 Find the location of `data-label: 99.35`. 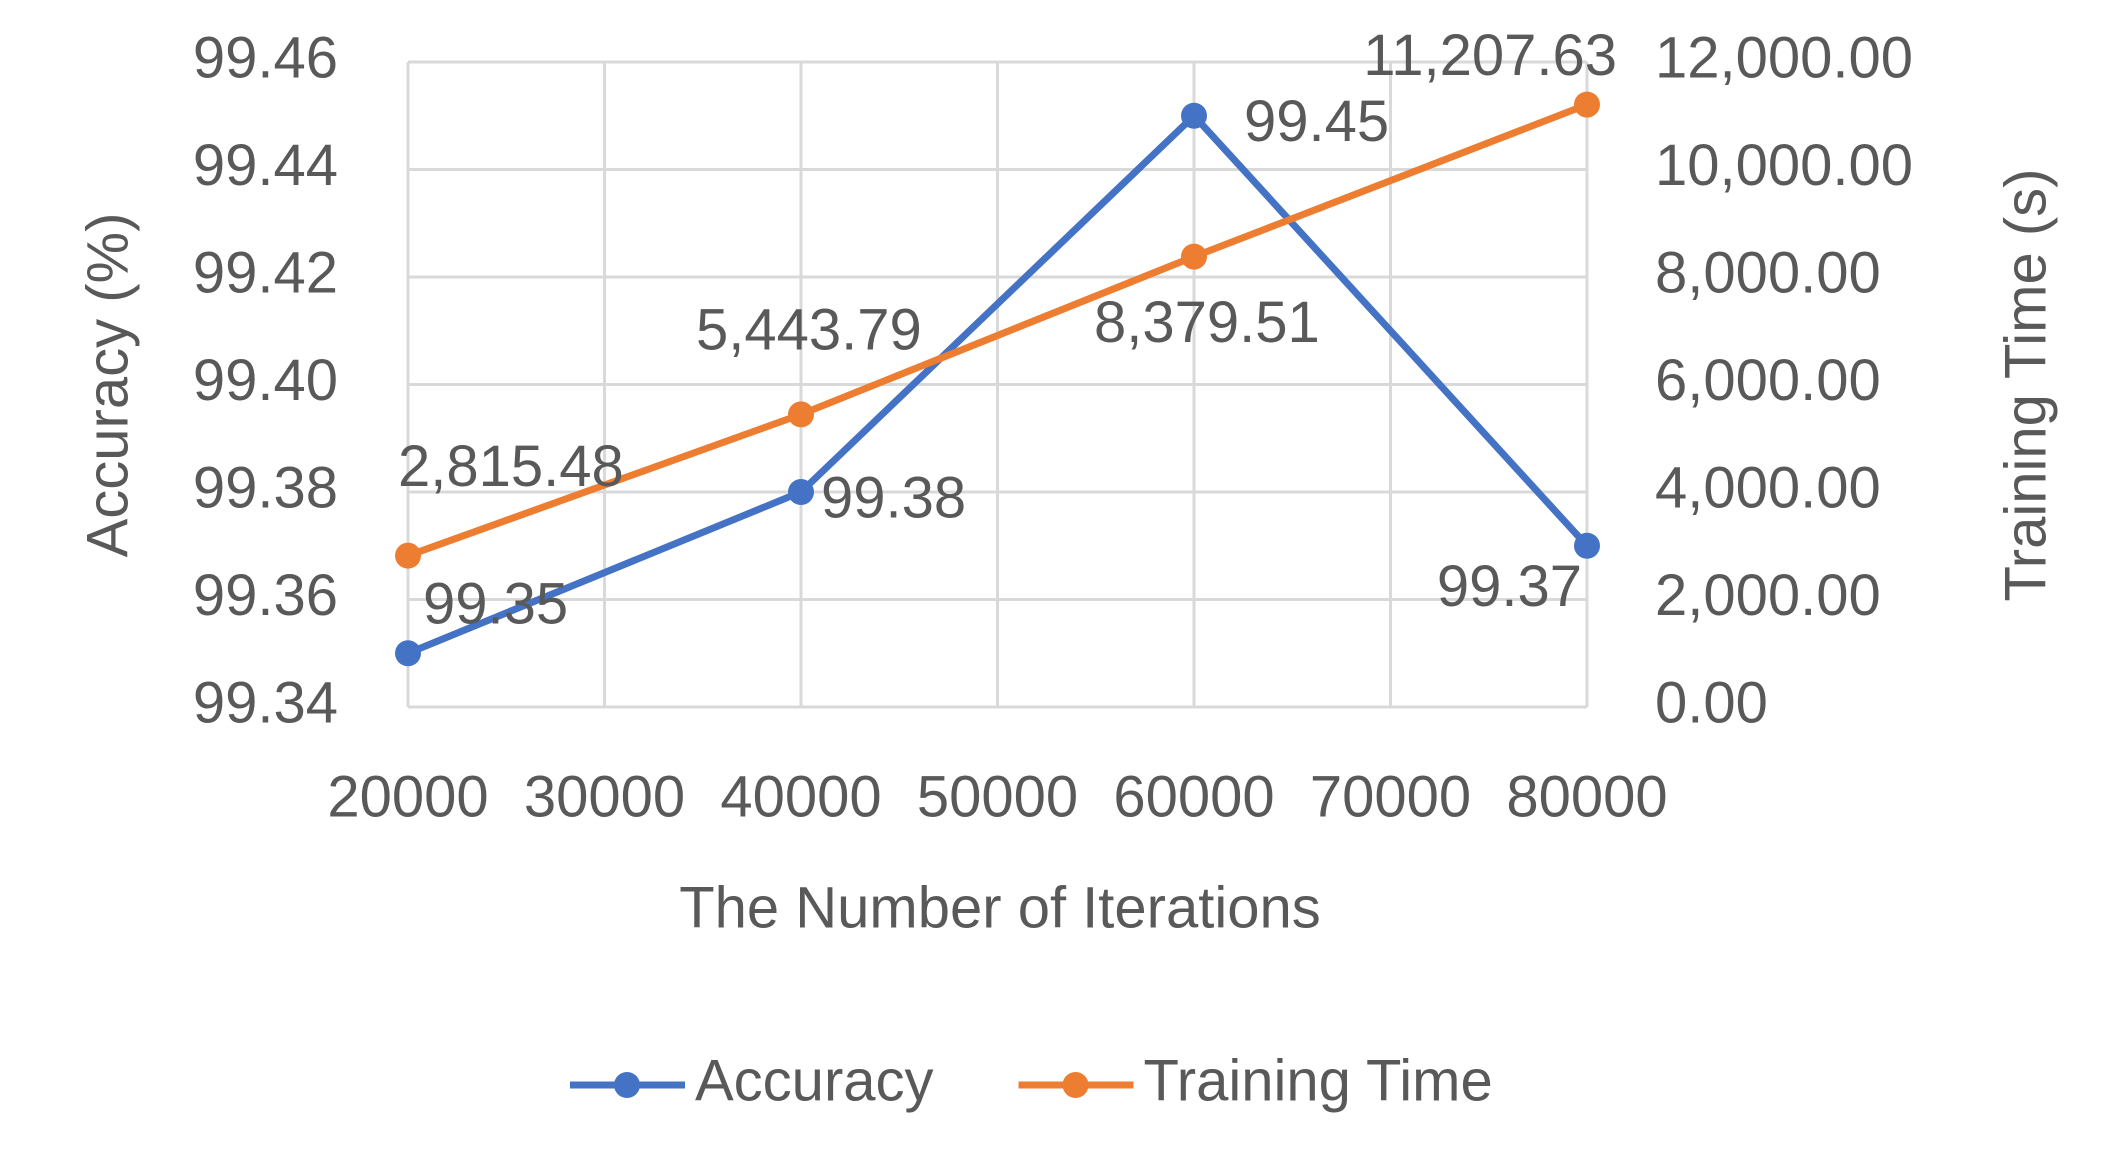

data-label: 99.35 is located at coordinates (495, 604).